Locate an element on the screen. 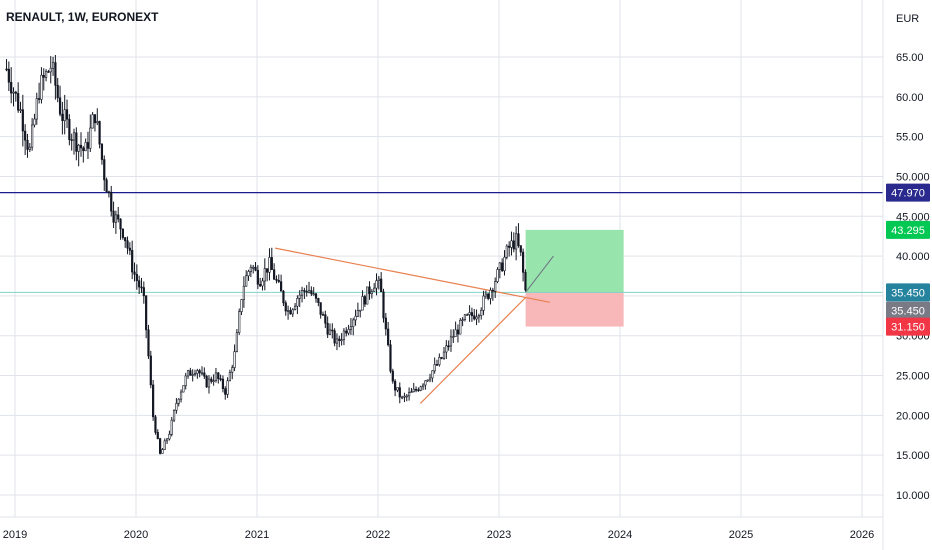 The height and width of the screenshot is (550, 932). y-tick-label: 65.00 is located at coordinates (910, 58).